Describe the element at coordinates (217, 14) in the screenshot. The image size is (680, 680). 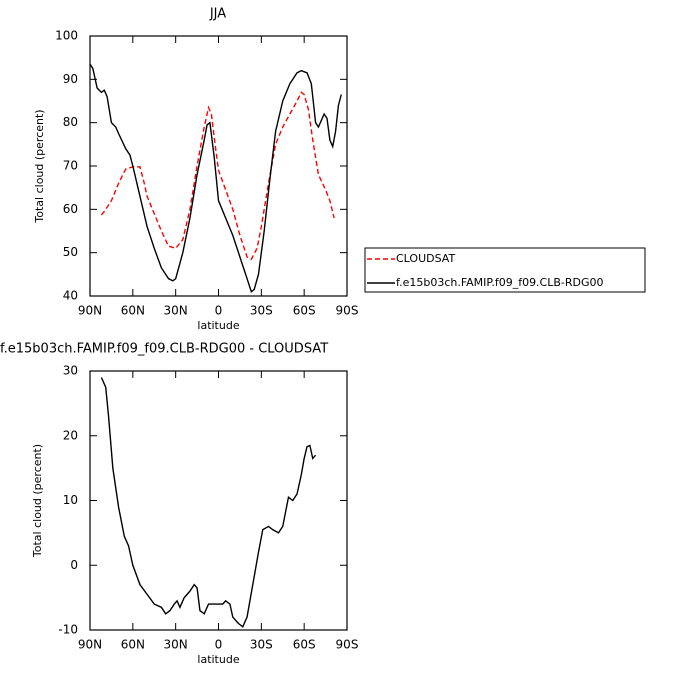
I see `chart-title: JJA` at that location.